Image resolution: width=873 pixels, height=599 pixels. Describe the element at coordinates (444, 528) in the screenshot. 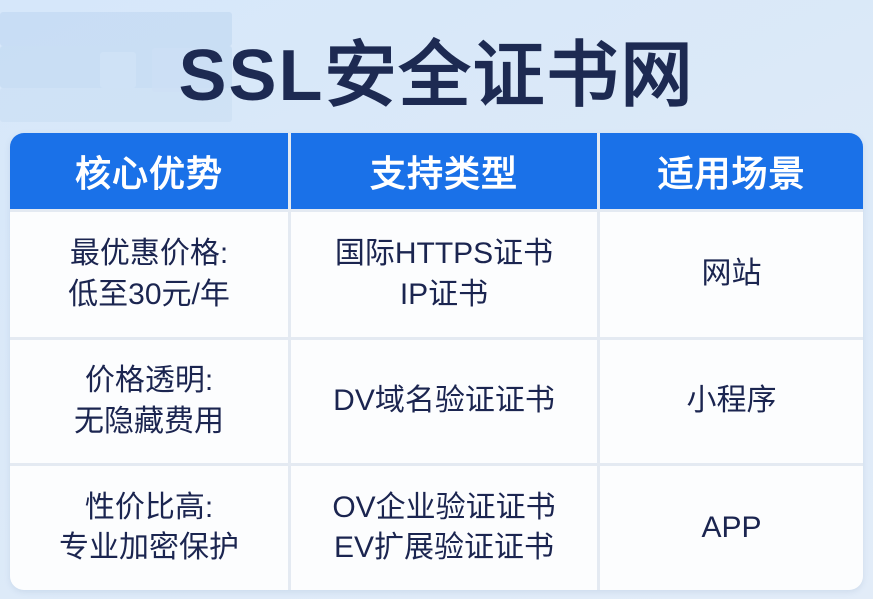

I see `cell-row3-types: OV企业验证证书 EV扩展验证证书` at that location.